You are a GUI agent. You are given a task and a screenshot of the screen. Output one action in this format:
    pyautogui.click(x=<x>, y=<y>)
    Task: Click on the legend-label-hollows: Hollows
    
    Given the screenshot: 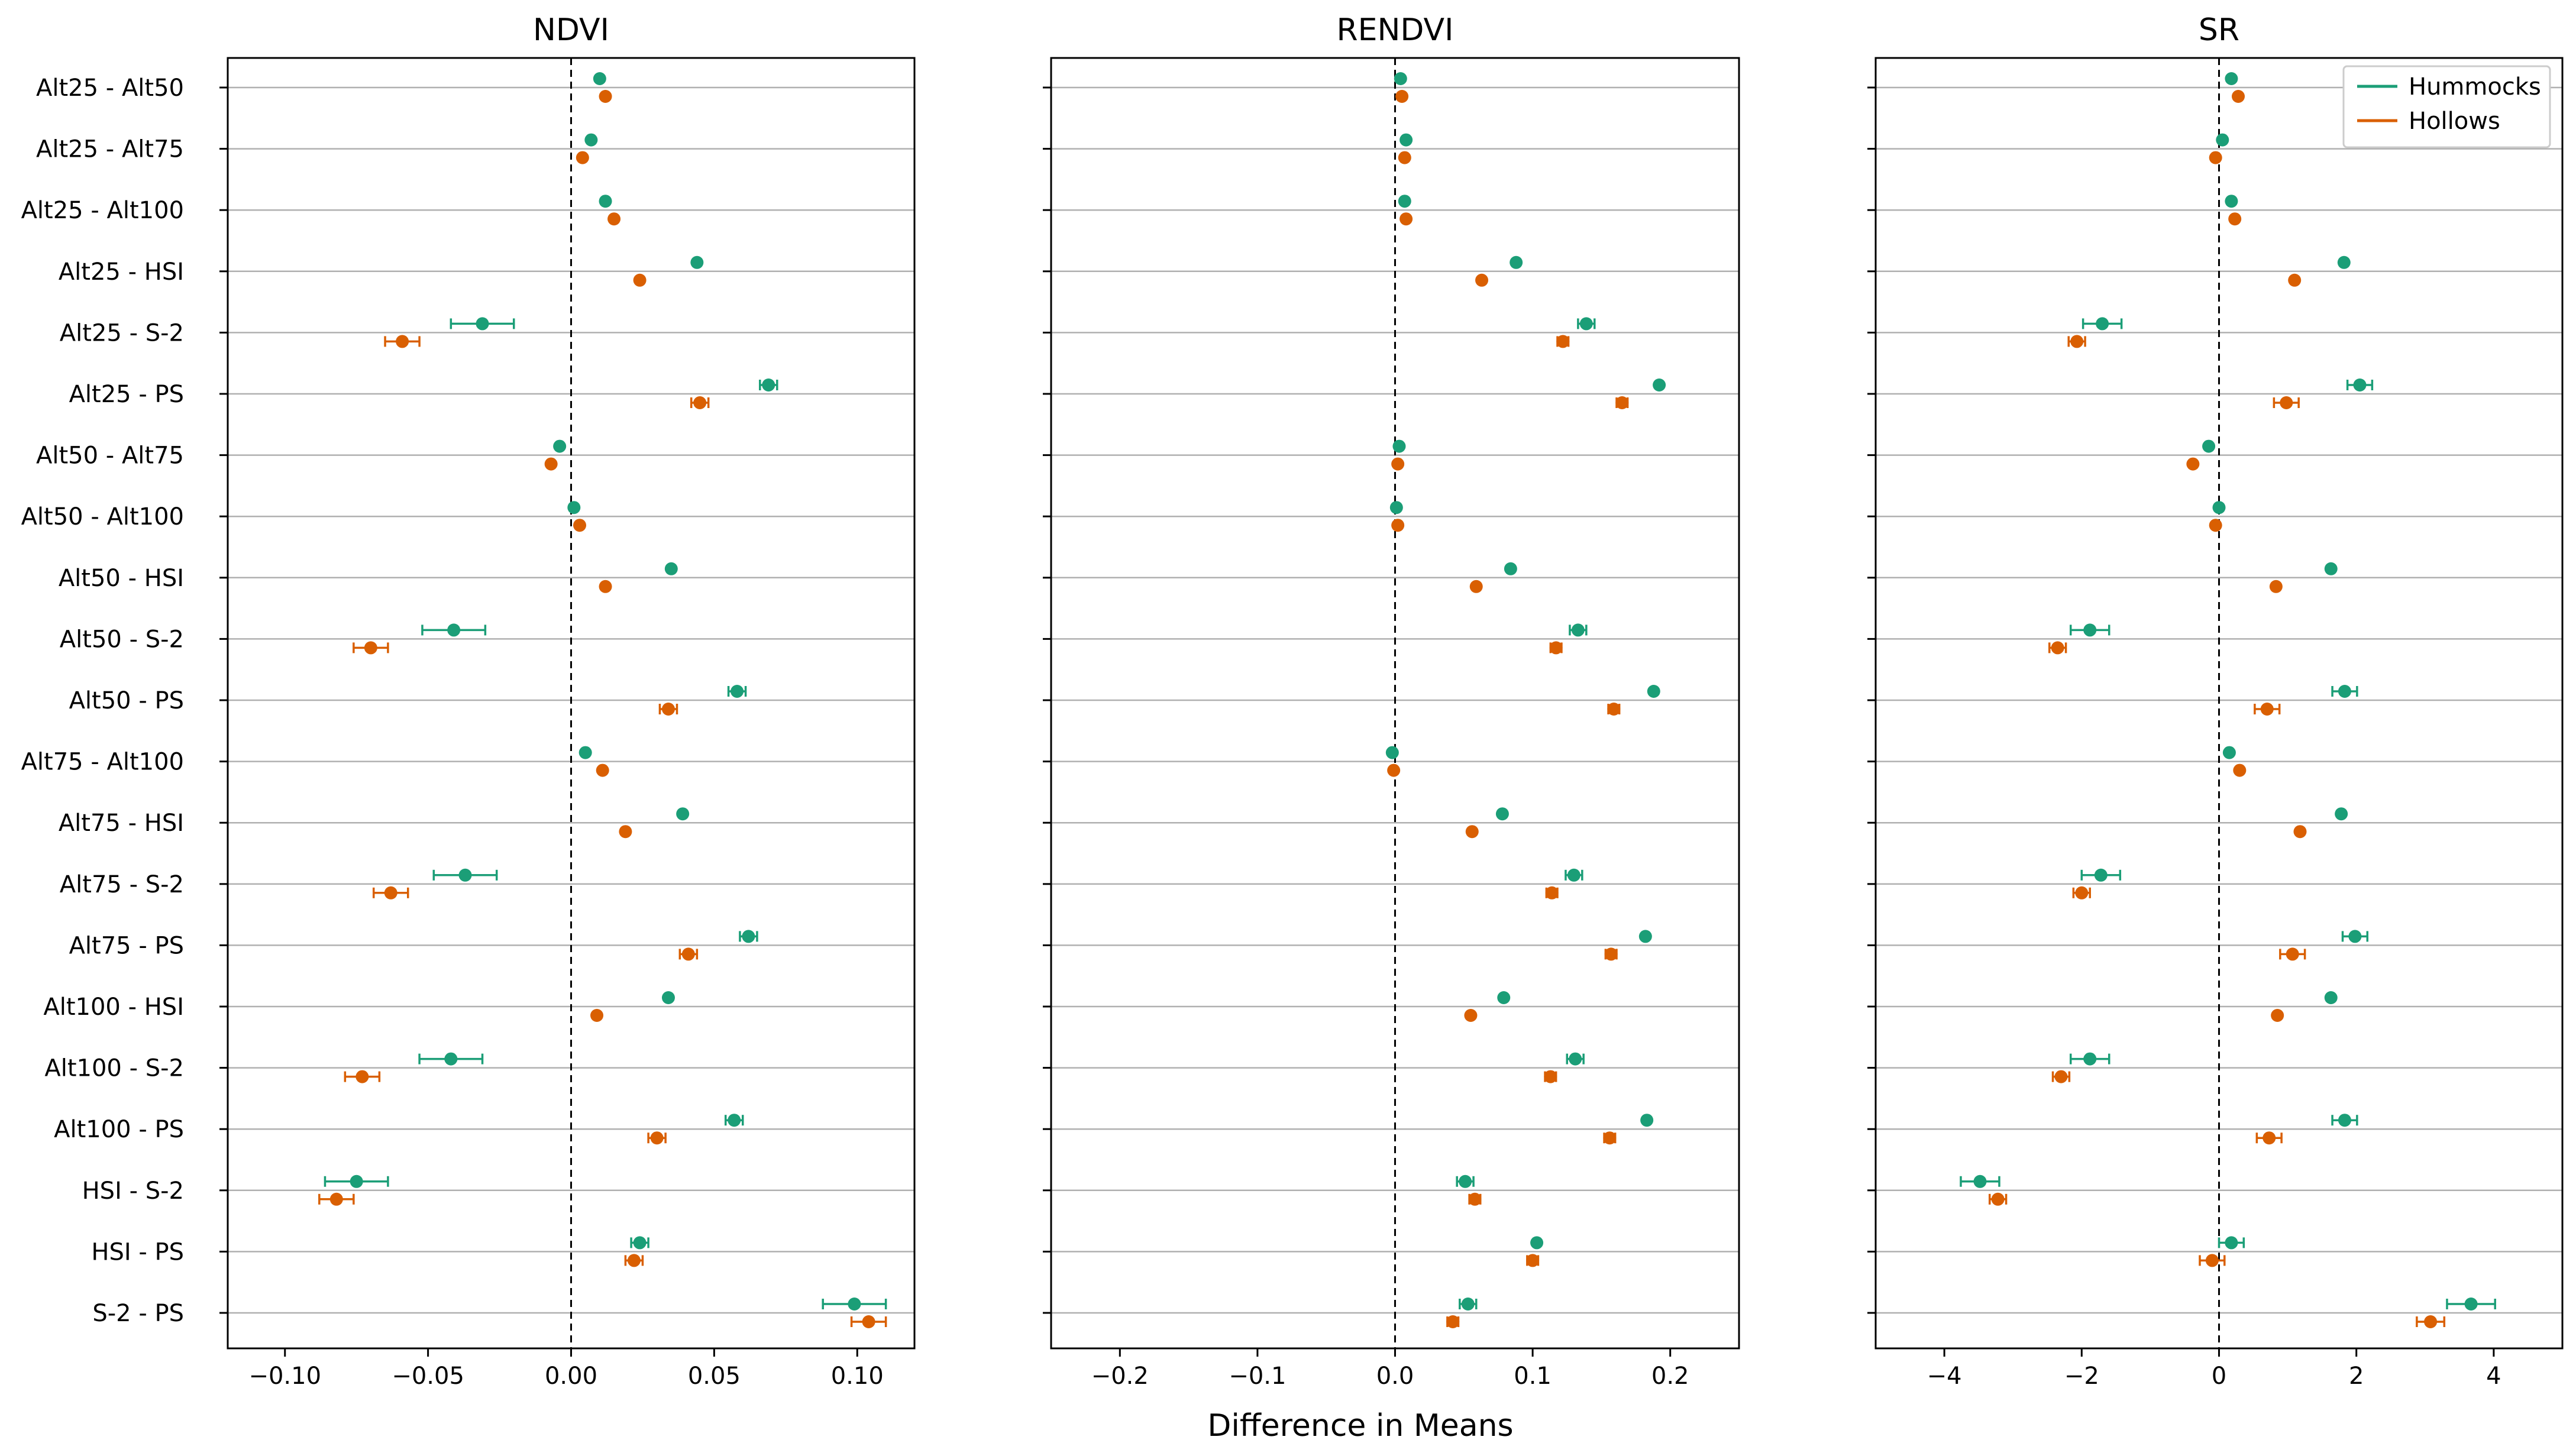 What is the action you would take?
    pyautogui.click(x=2454, y=122)
    